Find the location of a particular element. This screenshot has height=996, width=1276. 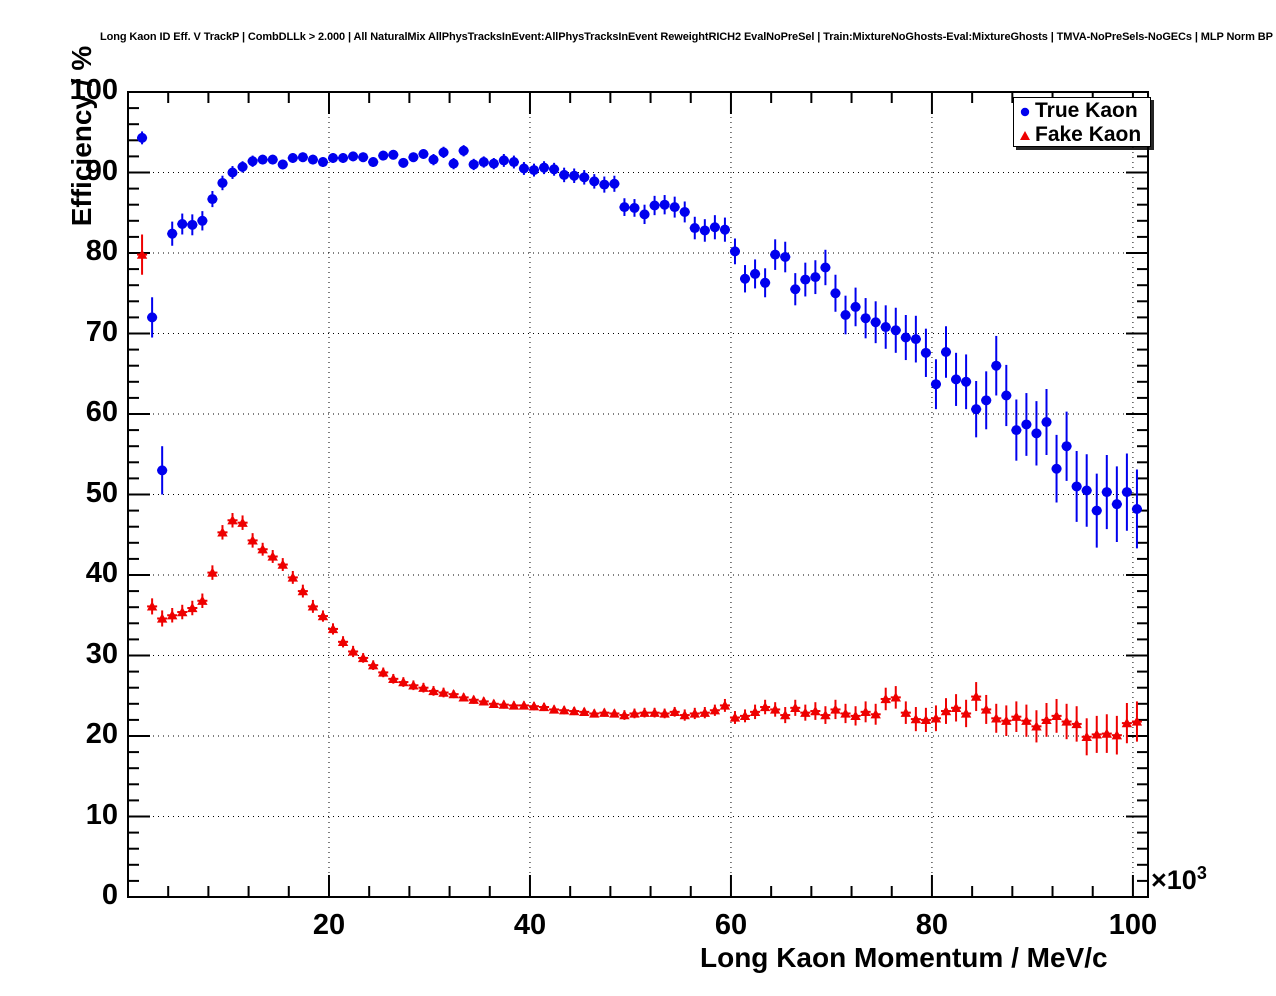

y-tick-label: 60 is located at coordinates (101, 412).